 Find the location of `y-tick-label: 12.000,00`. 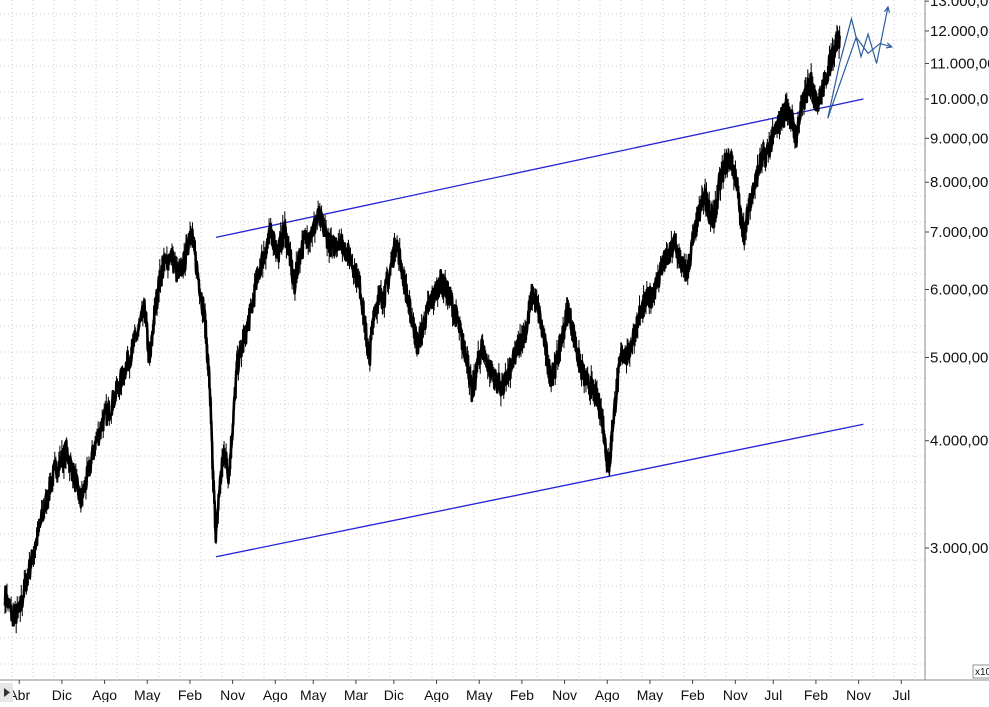

y-tick-label: 12.000,00 is located at coordinates (959, 31).